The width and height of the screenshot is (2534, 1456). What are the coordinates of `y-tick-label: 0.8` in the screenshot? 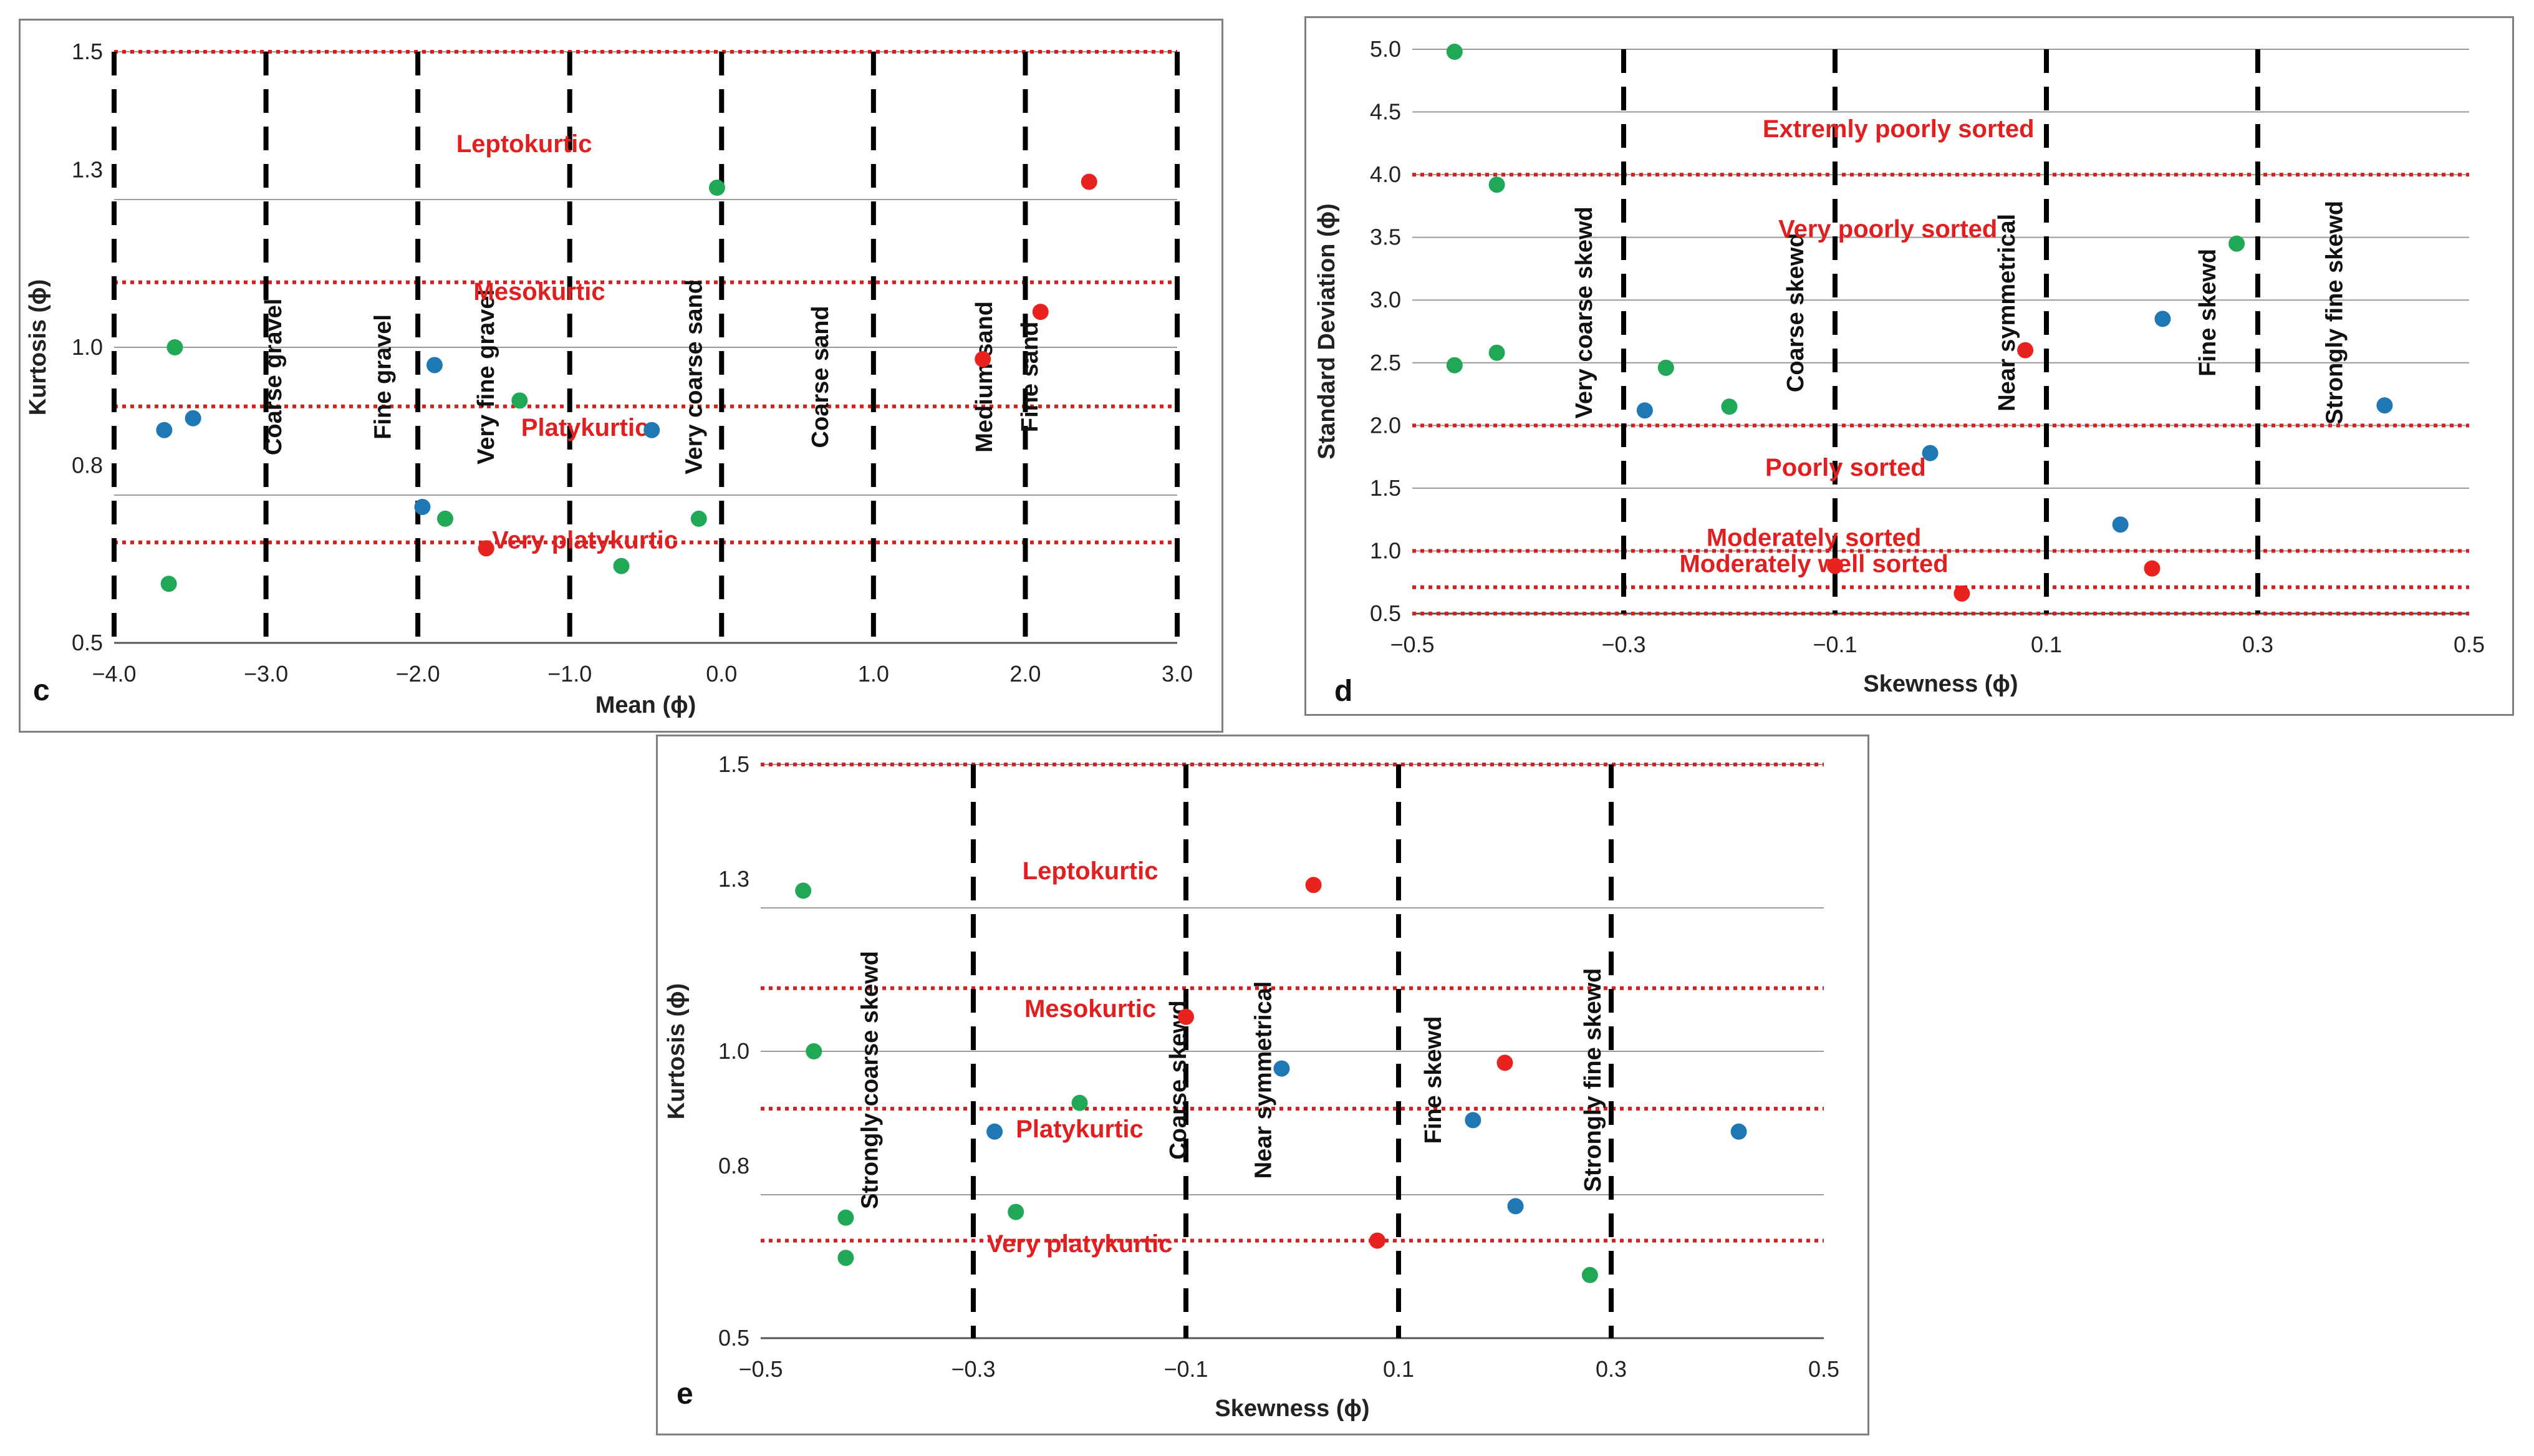 It's located at (733, 1166).